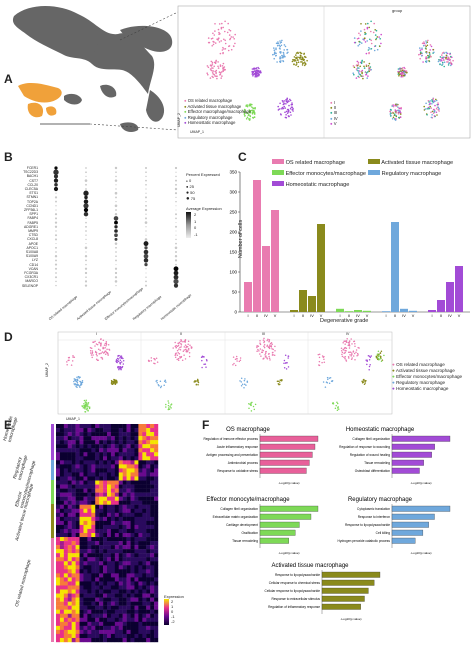 This screenshot has width=474, height=654. What do you see at coordinates (235, 312) in the screenshot?
I see `y-tick-label: 0` at bounding box center [235, 312].